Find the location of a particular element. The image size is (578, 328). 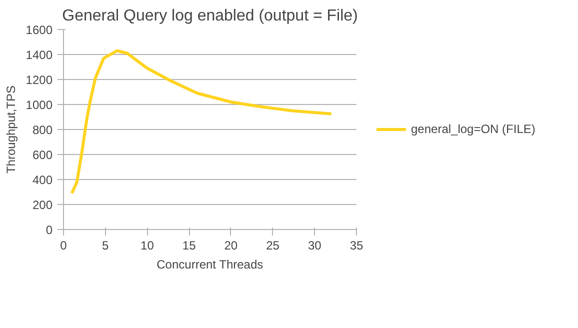

y-tick-label: 1600 is located at coordinates (39, 30).